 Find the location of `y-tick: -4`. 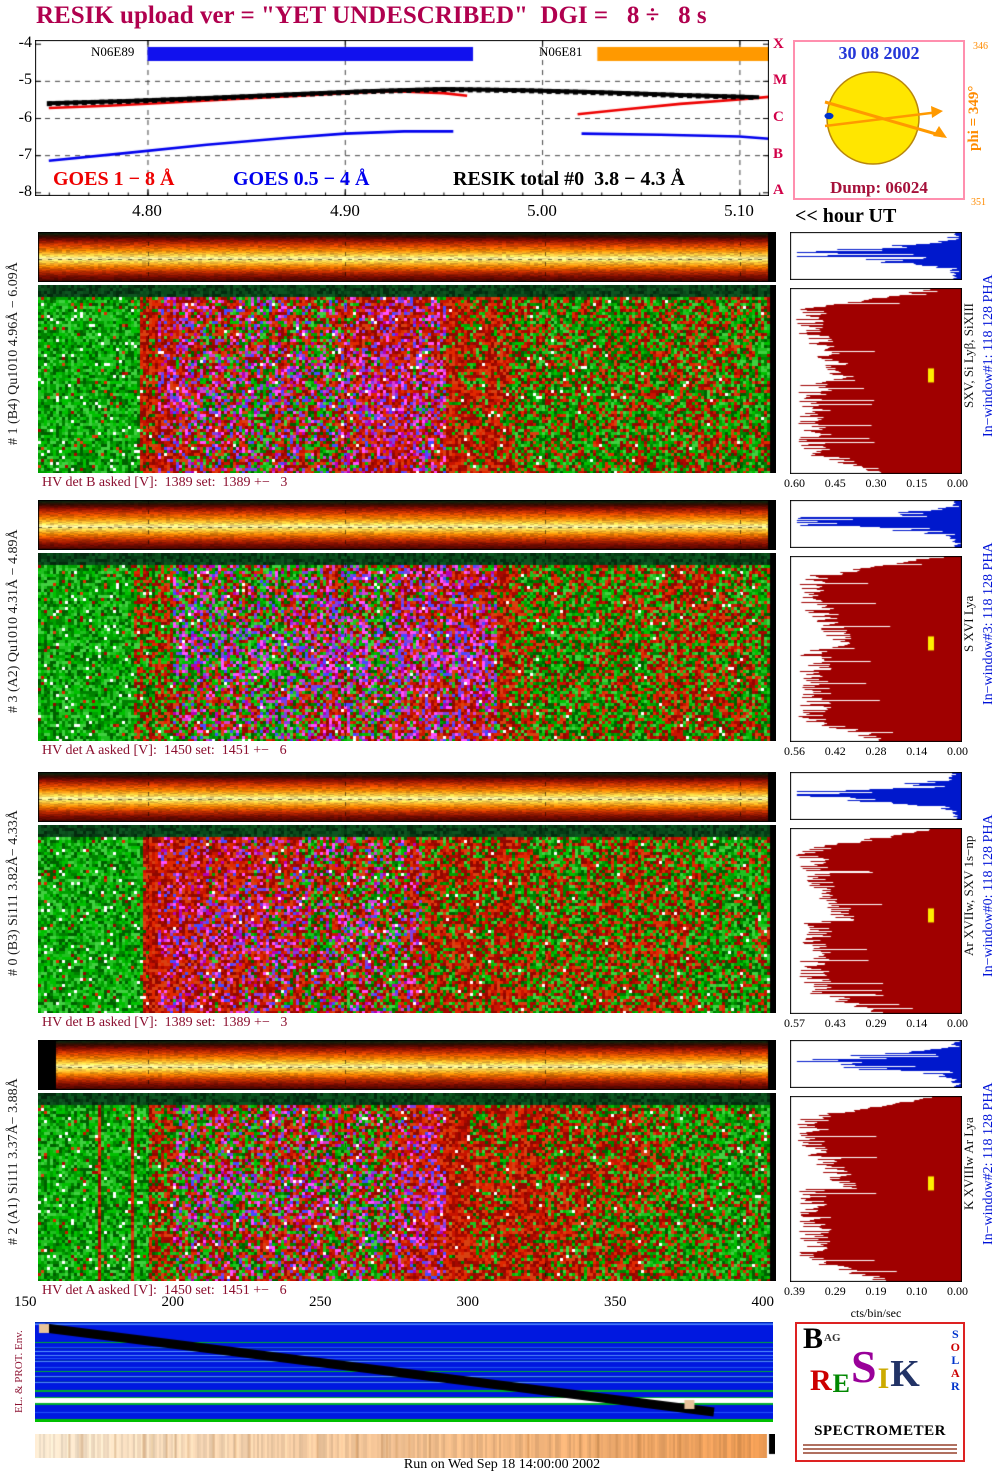

y-tick: -4 is located at coordinates (25, 42).